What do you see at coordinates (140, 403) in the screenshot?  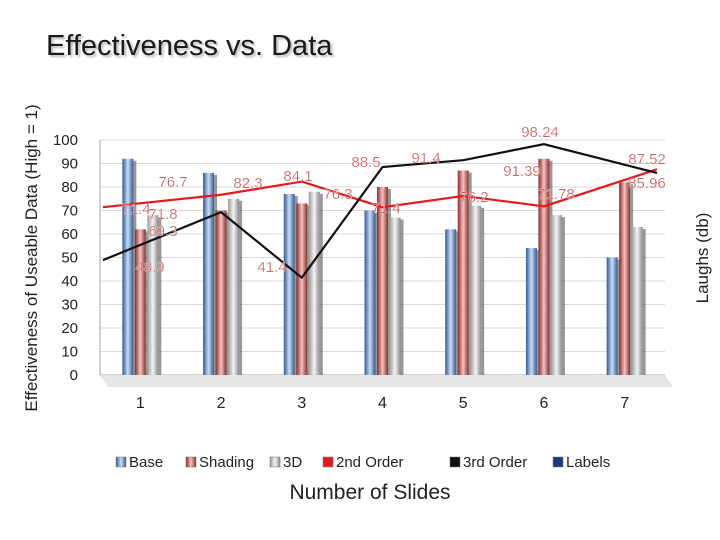 I see `x-tick-label: 1` at bounding box center [140, 403].